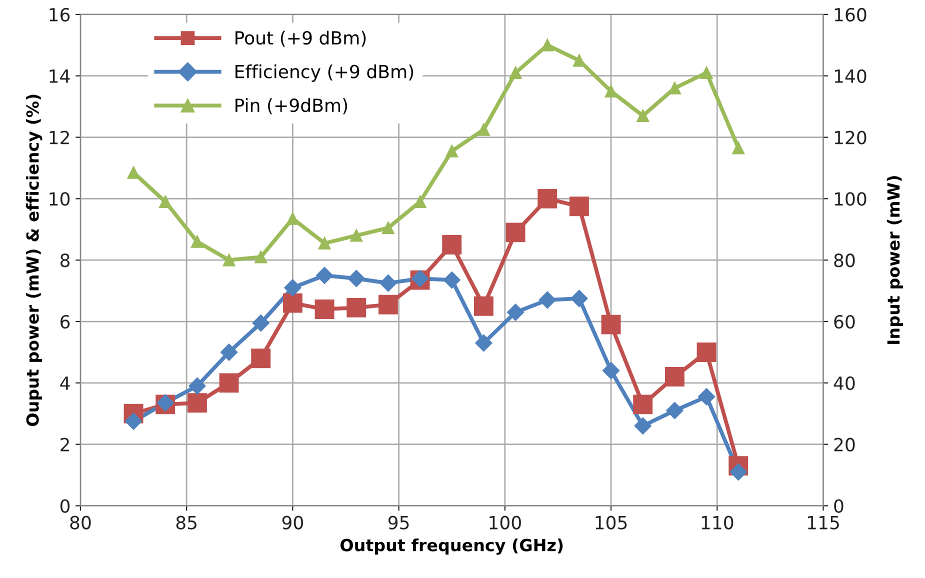 The height and width of the screenshot is (578, 925). Describe the element at coordinates (850, 137) in the screenshot. I see `y2-tick-label: 120` at that location.